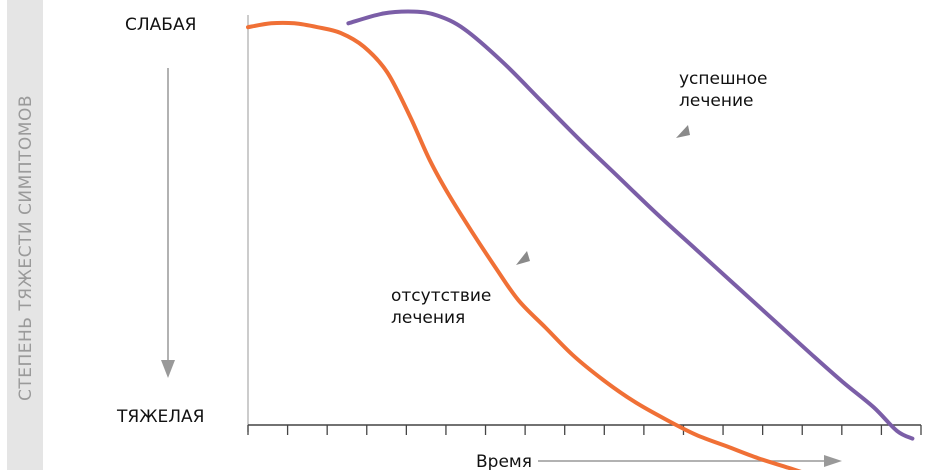  Describe the element at coordinates (504, 461) in the screenshot. I see `x-axis-label: Время` at that location.